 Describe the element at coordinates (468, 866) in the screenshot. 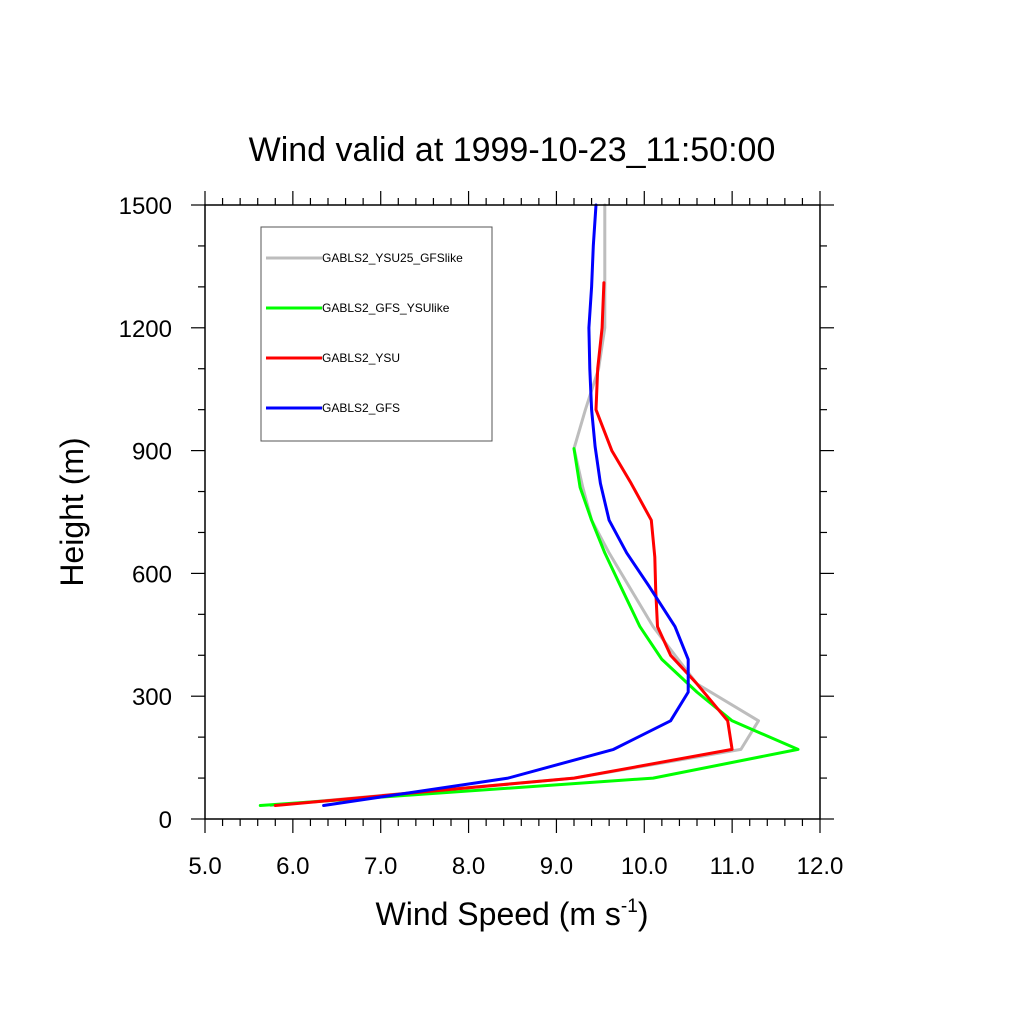

I see `x-tick-label: 8.0` at that location.